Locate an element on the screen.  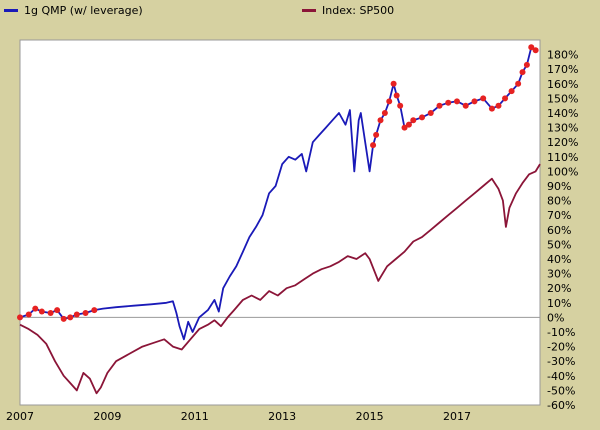
x-tick-label: 2011 is located at coordinates (195, 416).